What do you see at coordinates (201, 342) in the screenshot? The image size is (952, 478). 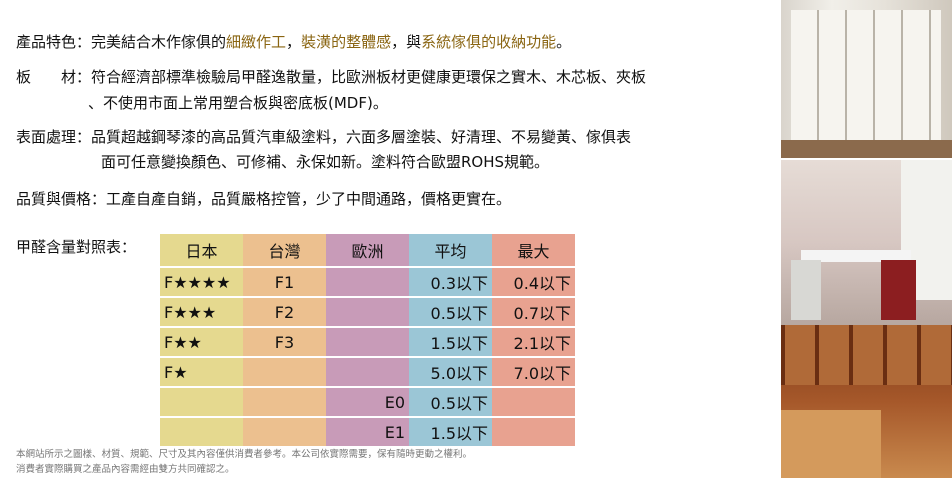 I see `cell-japan: F★★` at bounding box center [201, 342].